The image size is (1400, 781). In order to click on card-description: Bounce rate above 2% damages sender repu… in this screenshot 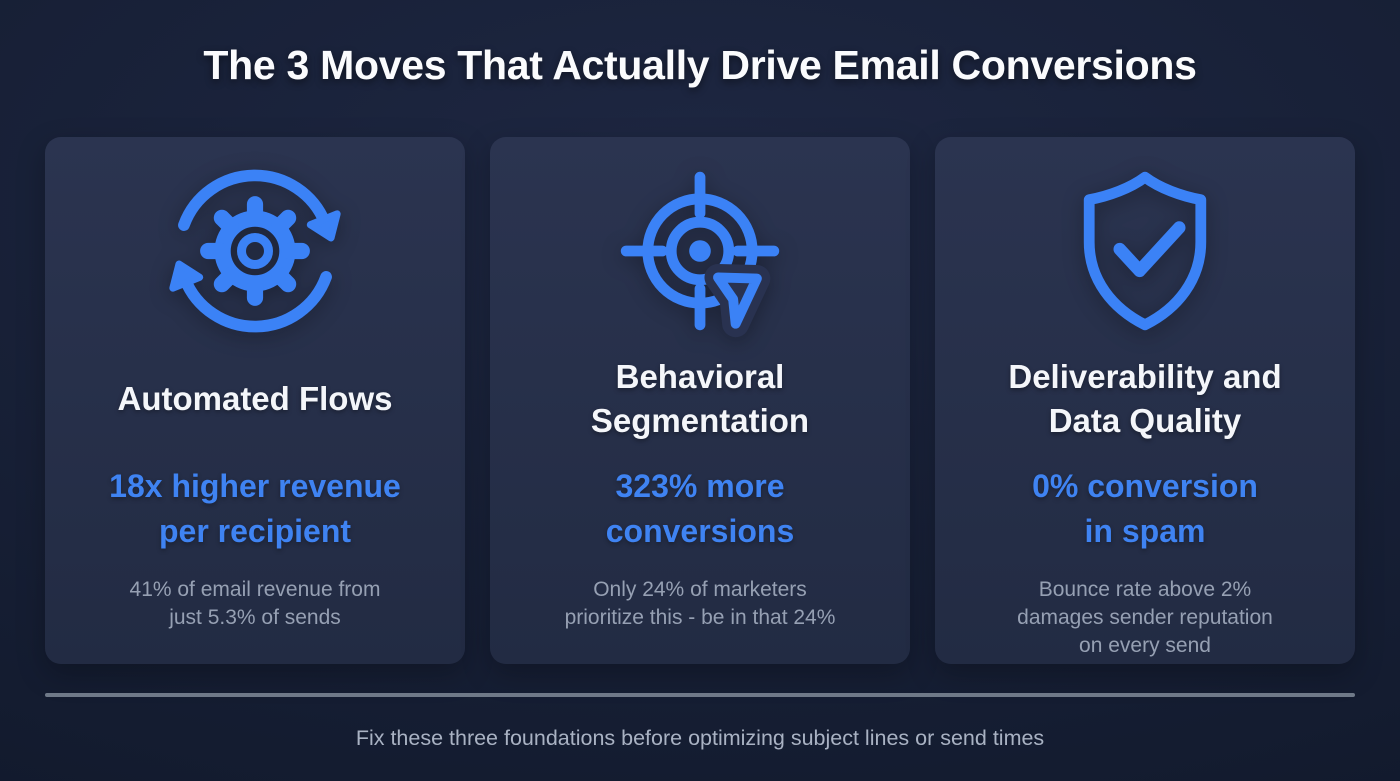, I will do `click(1145, 617)`.